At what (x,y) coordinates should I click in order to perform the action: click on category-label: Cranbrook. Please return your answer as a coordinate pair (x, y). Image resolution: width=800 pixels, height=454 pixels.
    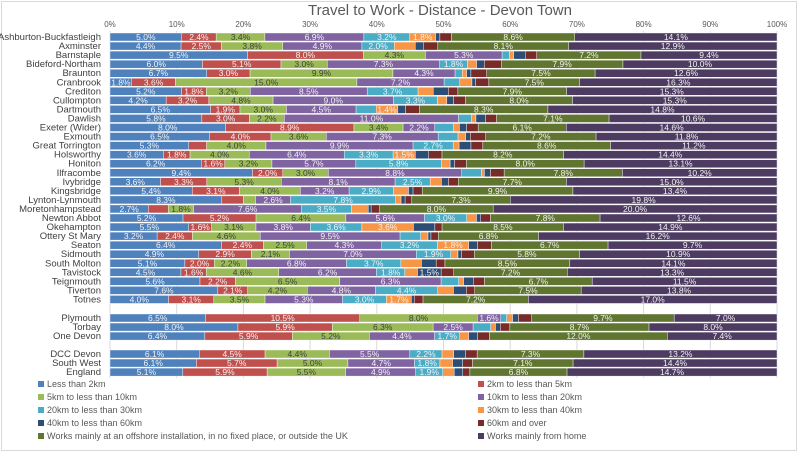
    Looking at the image, I should click on (79, 82).